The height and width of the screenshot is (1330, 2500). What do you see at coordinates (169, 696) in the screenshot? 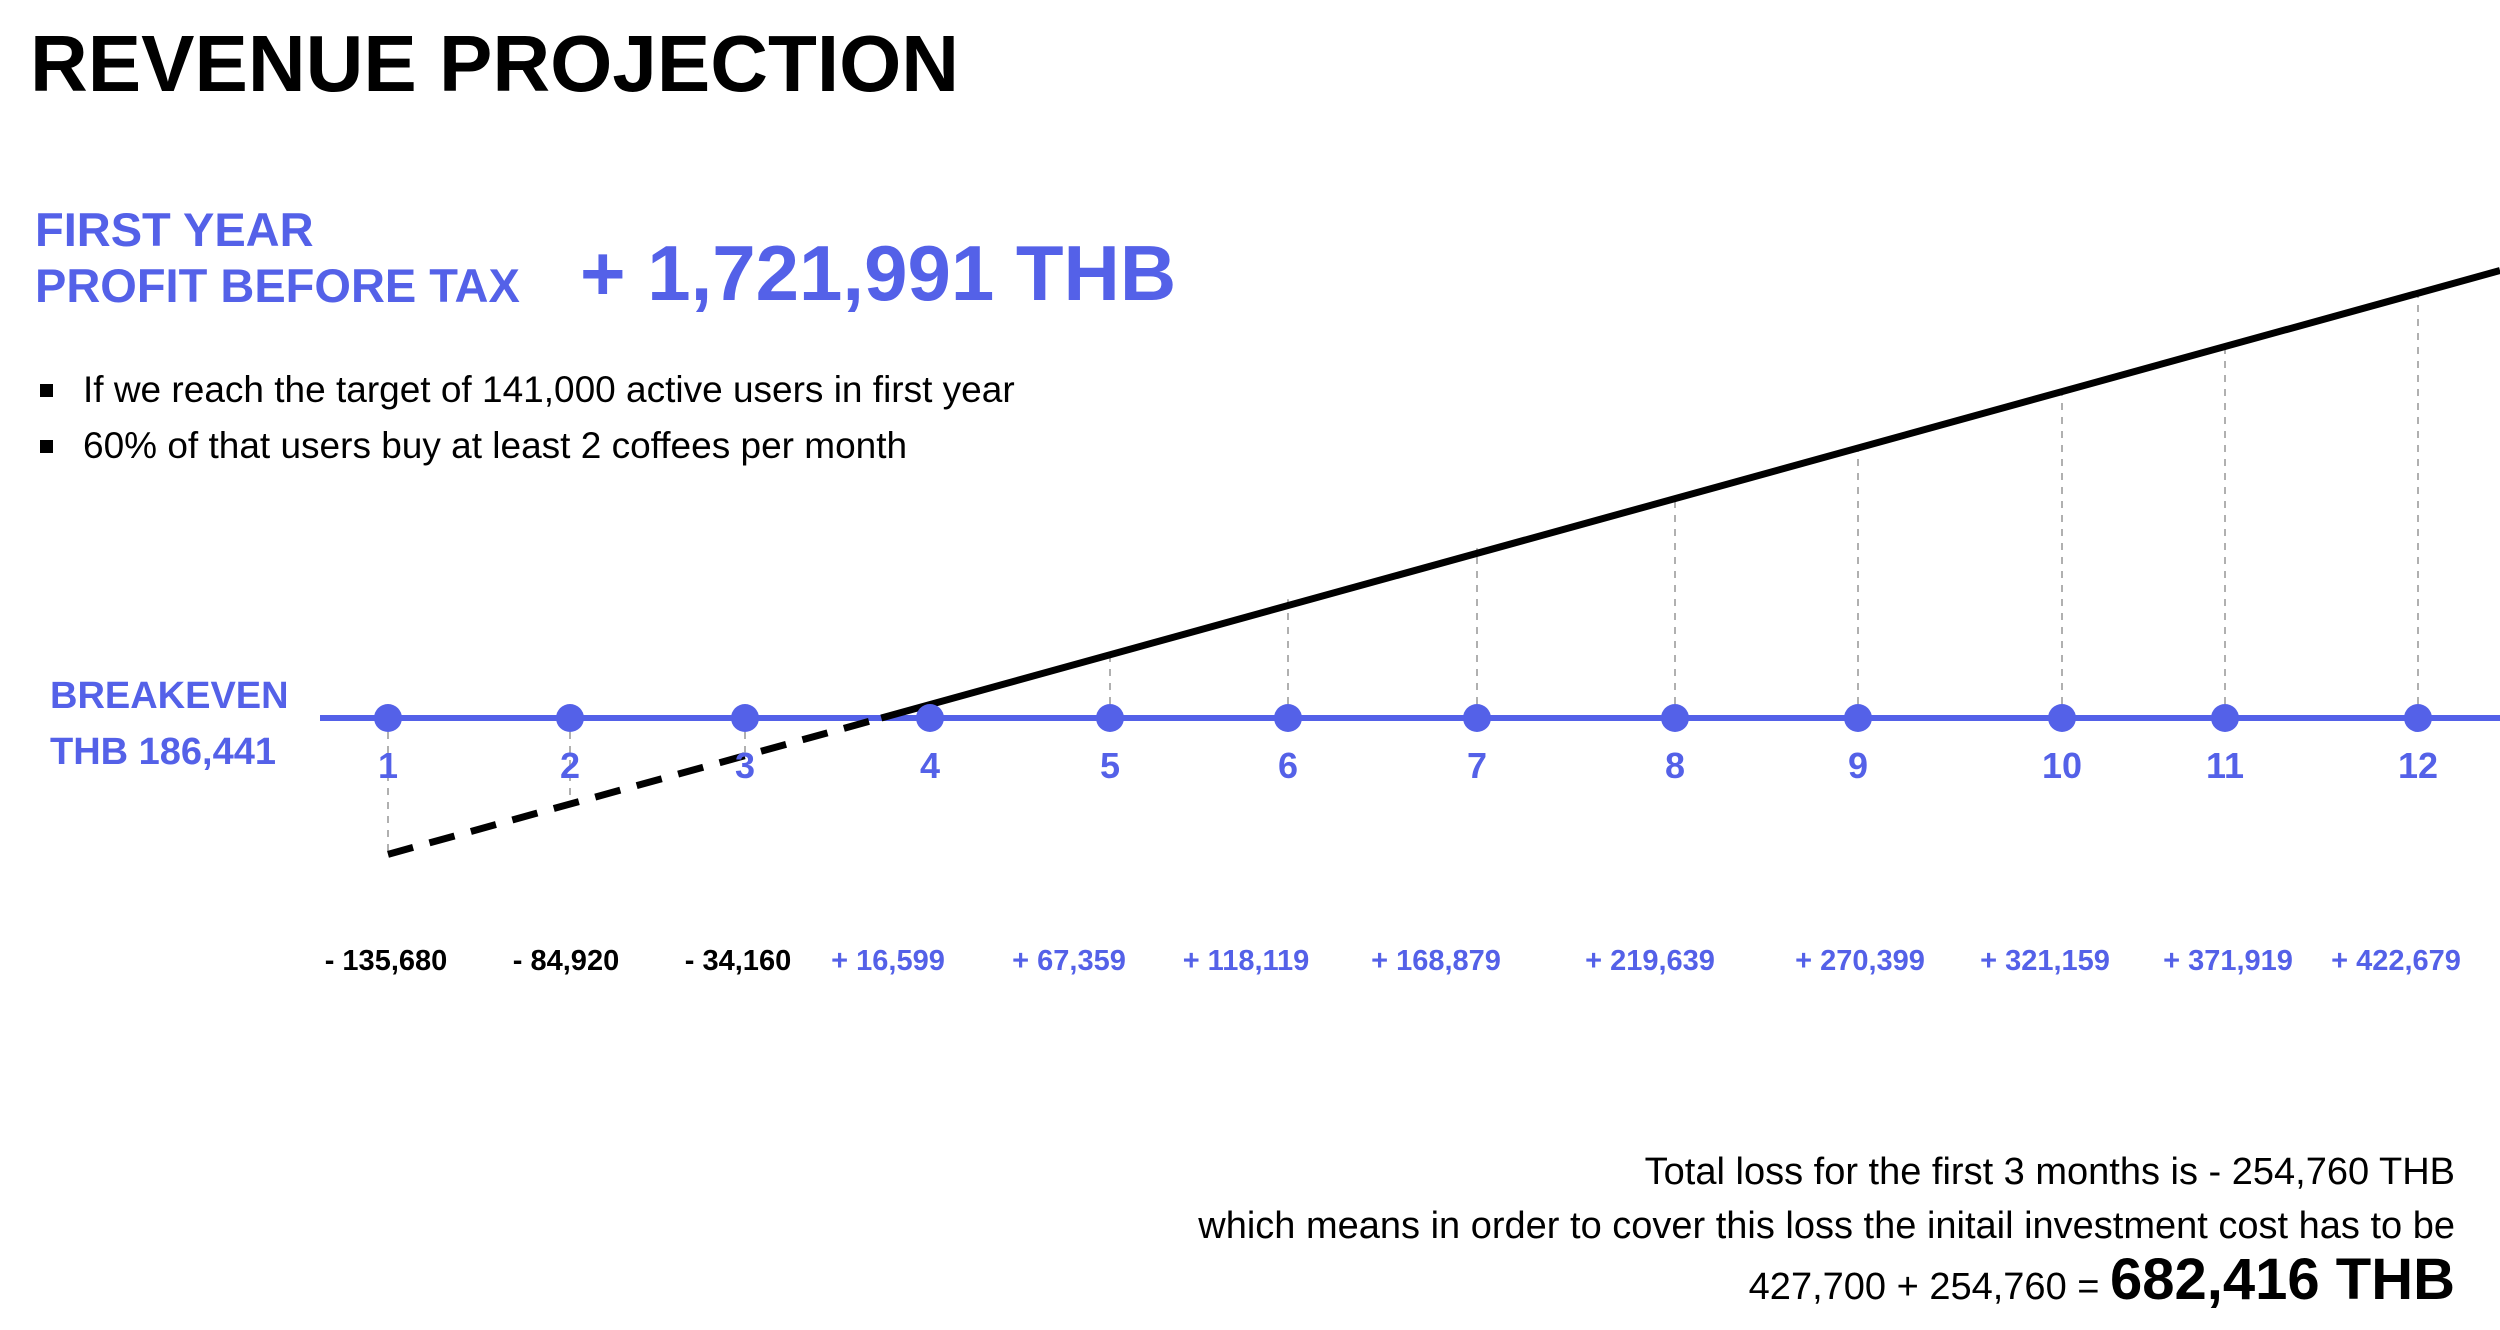
I see `breakeven-label-line1: BREAKEVEN` at bounding box center [169, 696].